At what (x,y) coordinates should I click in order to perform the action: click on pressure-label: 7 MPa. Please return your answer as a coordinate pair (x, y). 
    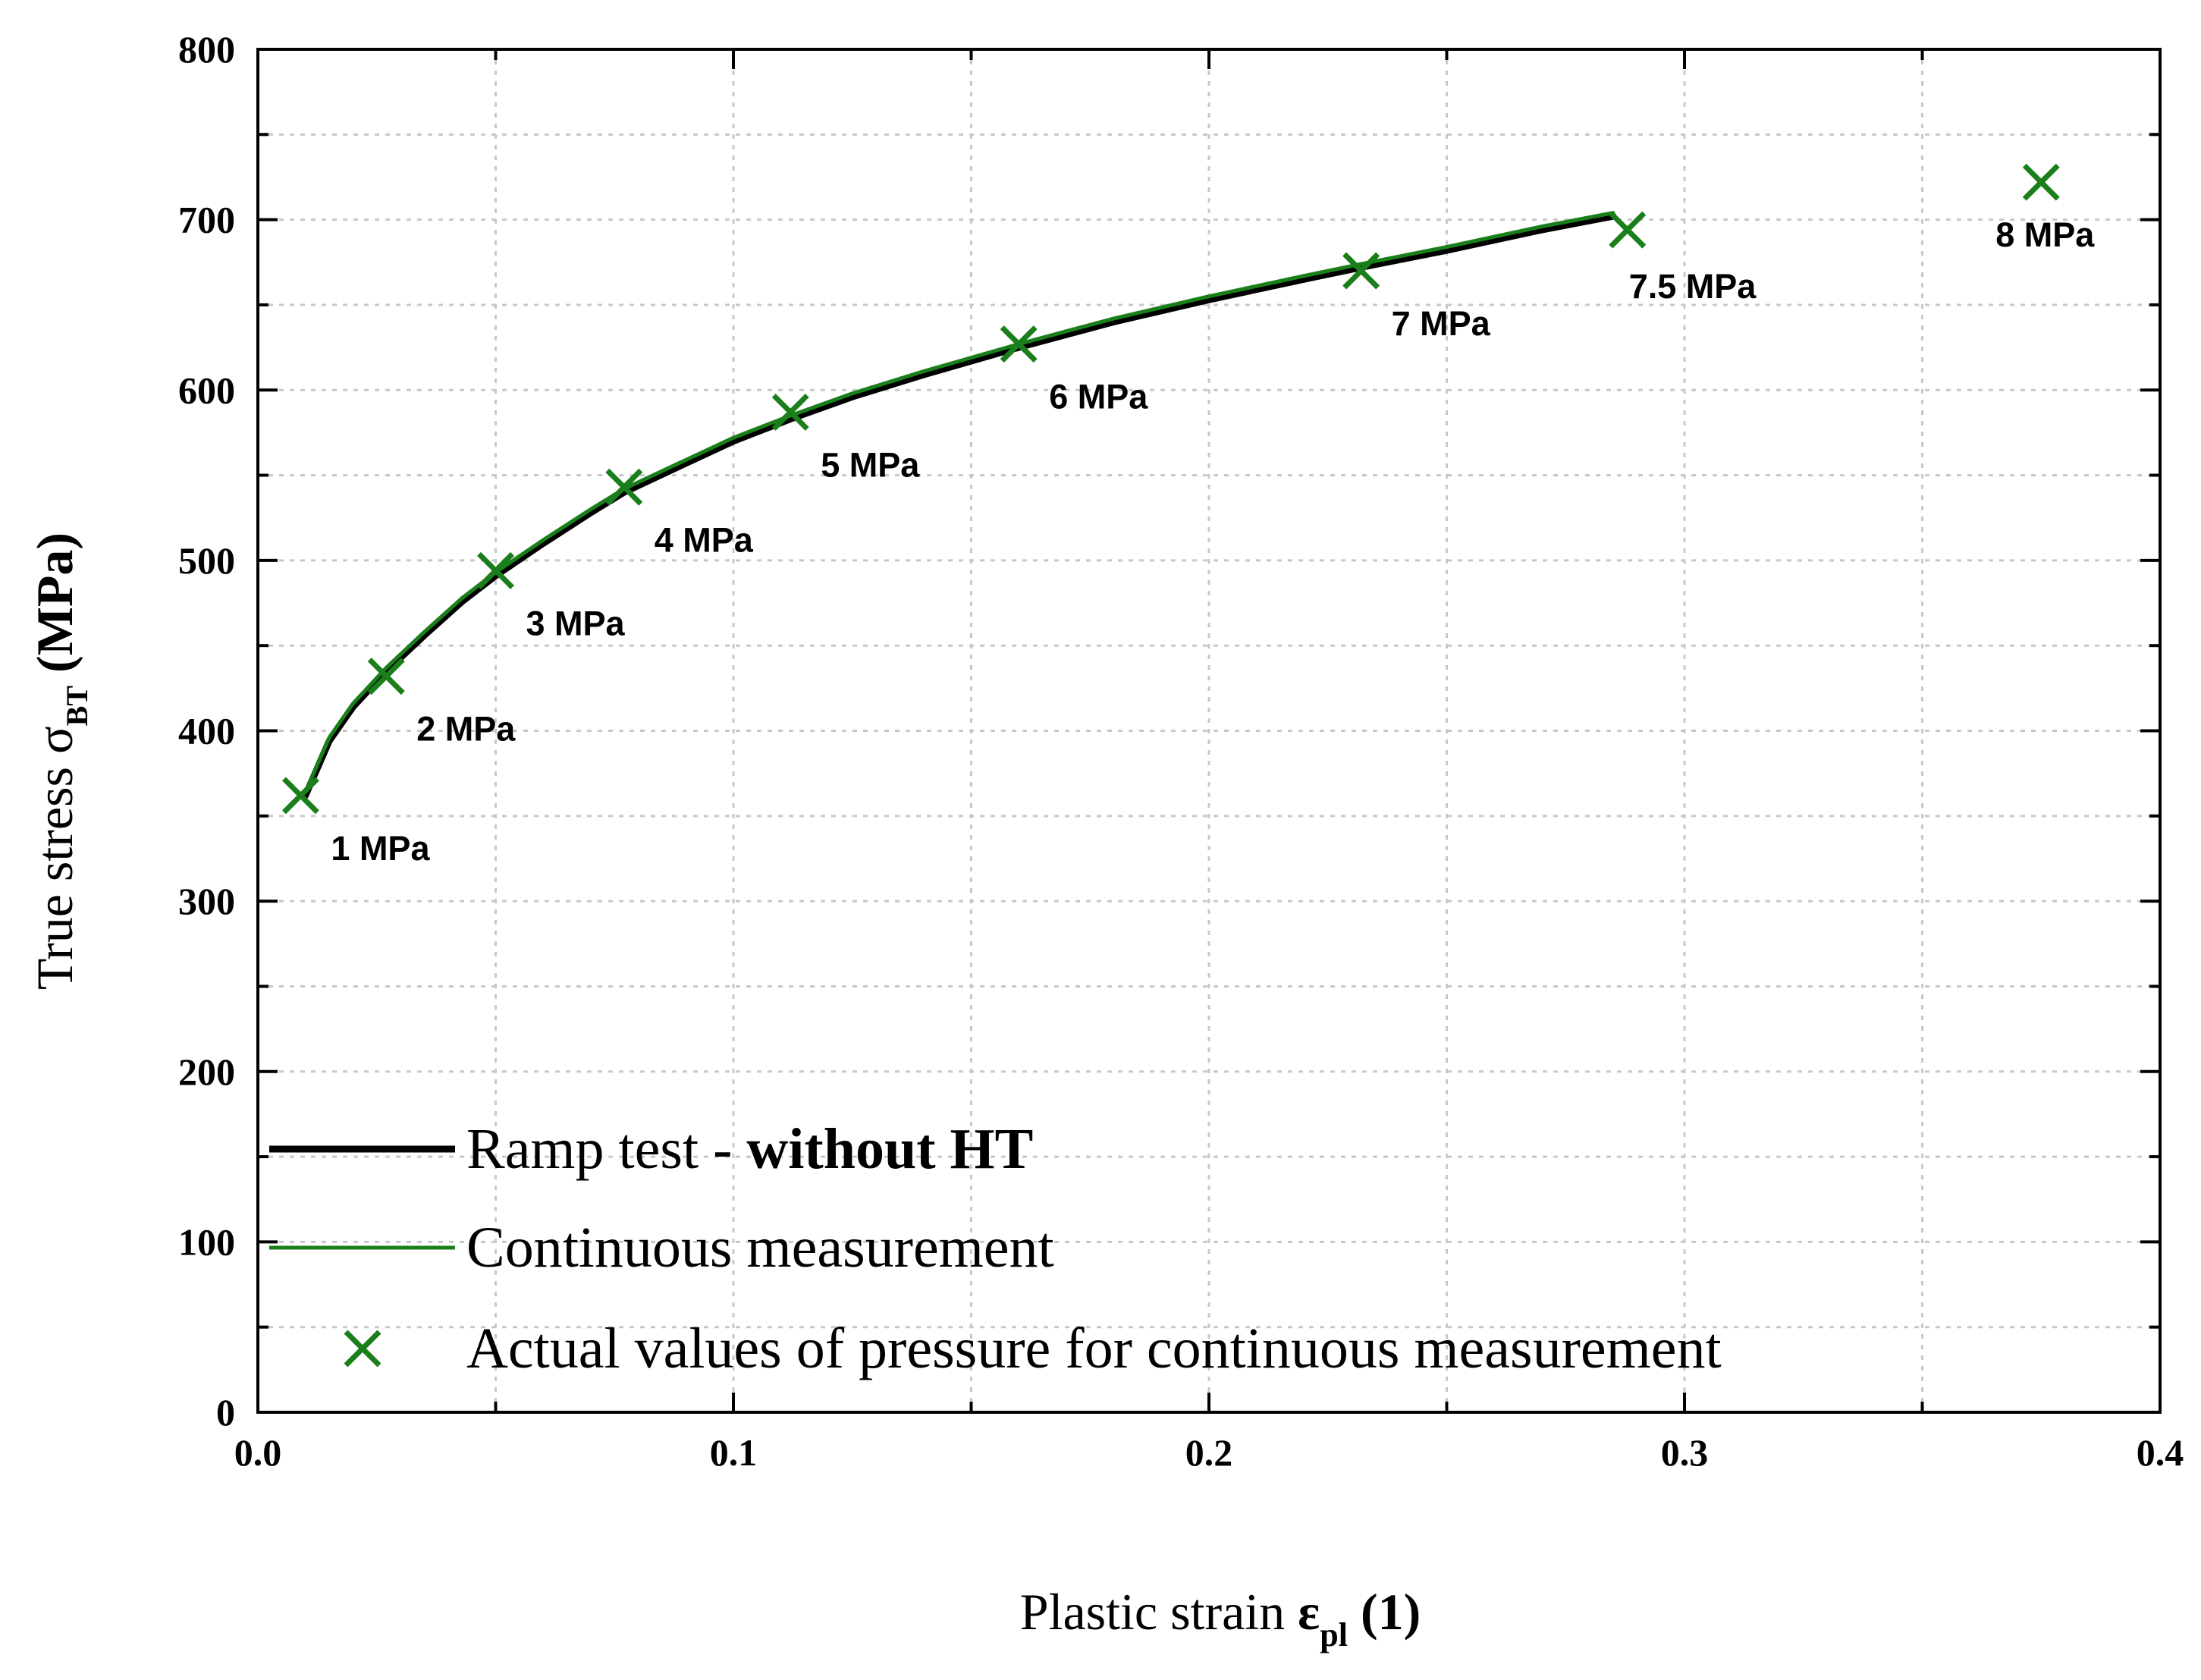
    Looking at the image, I should click on (1441, 323).